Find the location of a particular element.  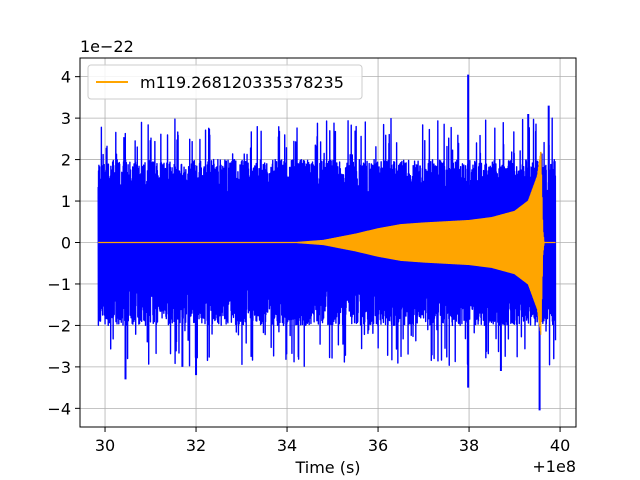

x-tick-label: 30 is located at coordinates (105, 445).